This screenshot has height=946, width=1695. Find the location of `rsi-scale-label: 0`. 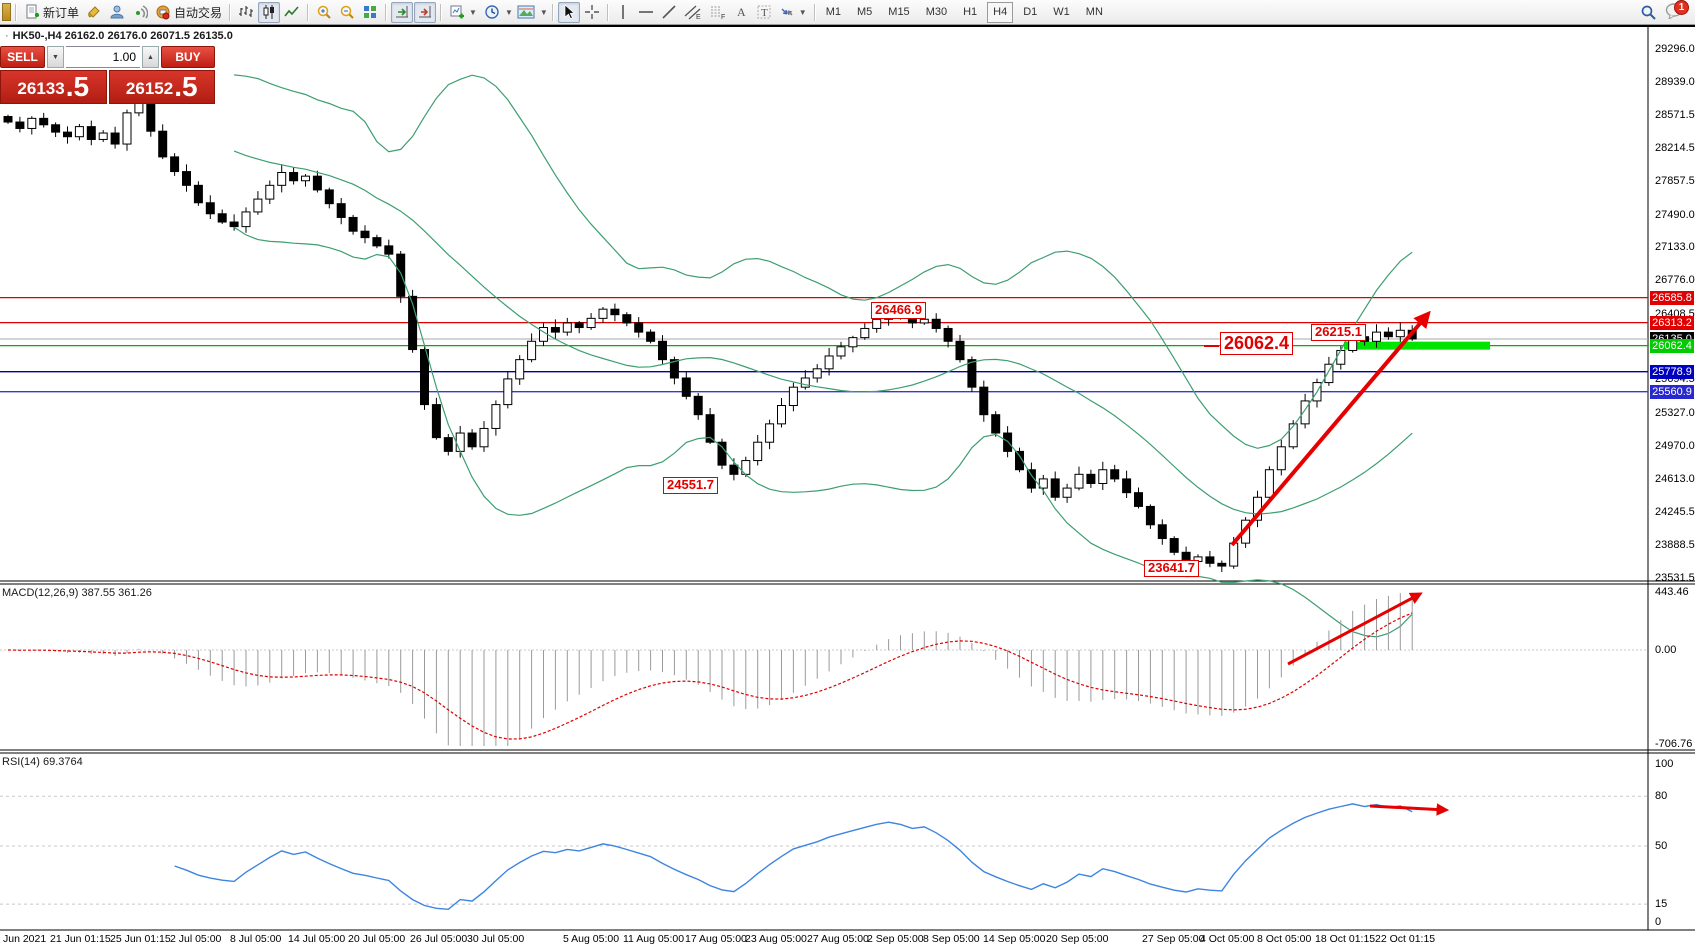

rsi-scale-label: 0 is located at coordinates (1658, 922).